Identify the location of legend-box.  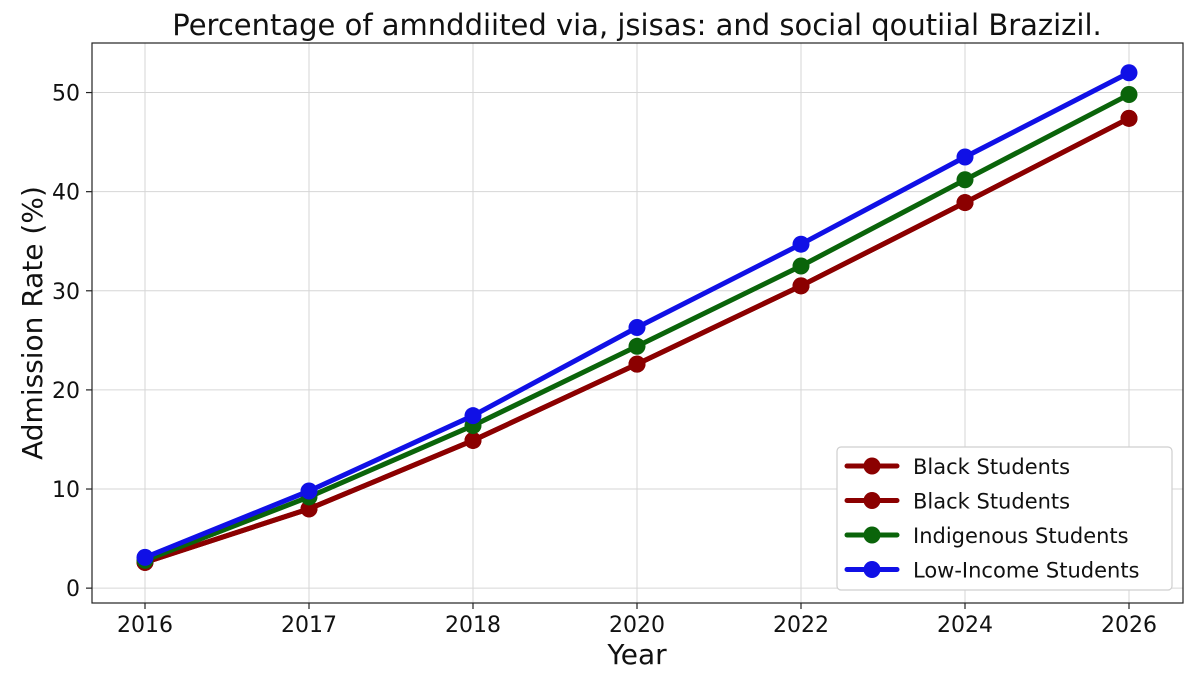
(1004, 518).